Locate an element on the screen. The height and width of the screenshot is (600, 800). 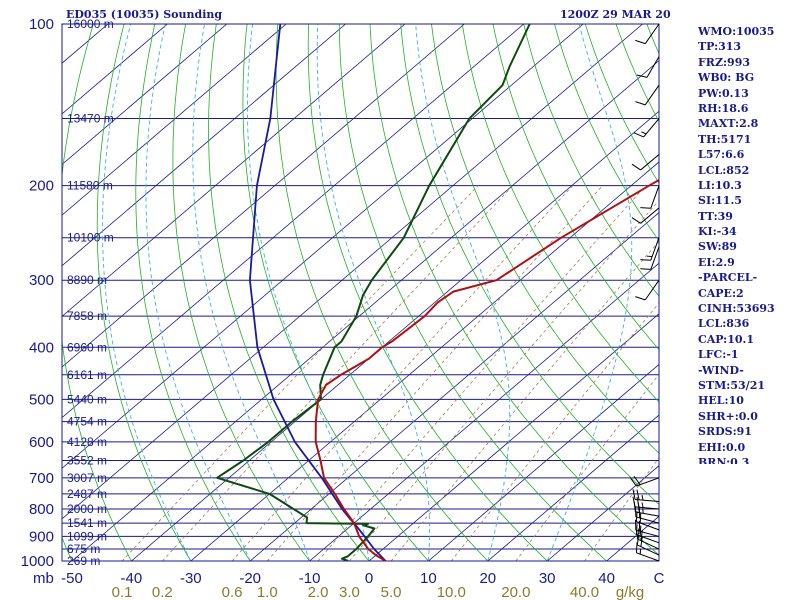
index-item: LCL:852 is located at coordinates (724, 170).